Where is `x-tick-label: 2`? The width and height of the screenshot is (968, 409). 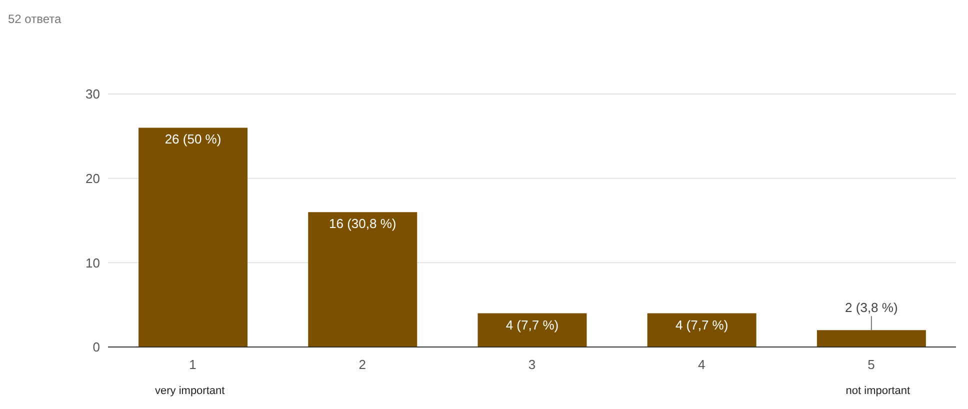 x-tick-label: 2 is located at coordinates (362, 364).